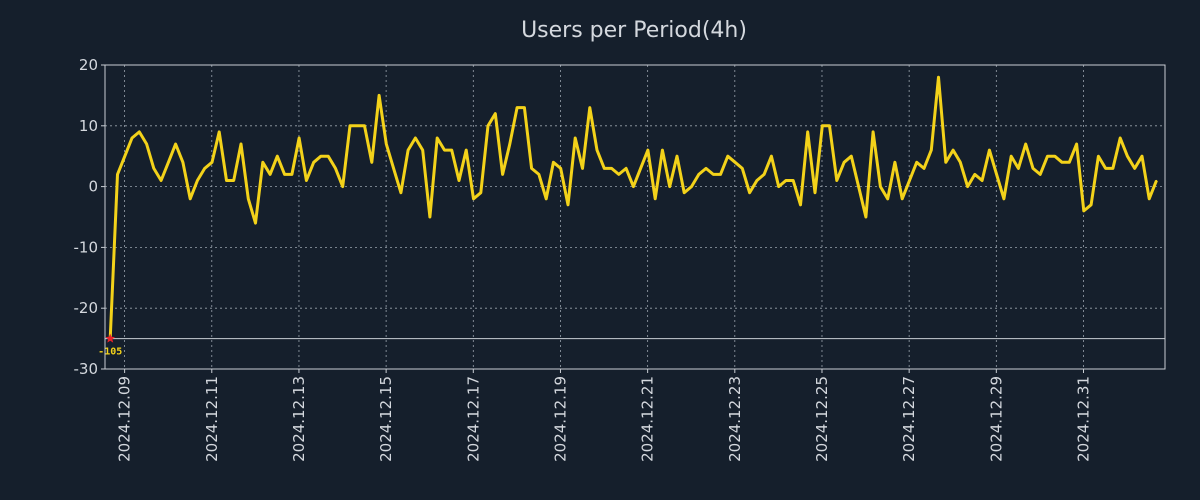  What do you see at coordinates (88, 65) in the screenshot?
I see `y-tick-label: 20` at bounding box center [88, 65].